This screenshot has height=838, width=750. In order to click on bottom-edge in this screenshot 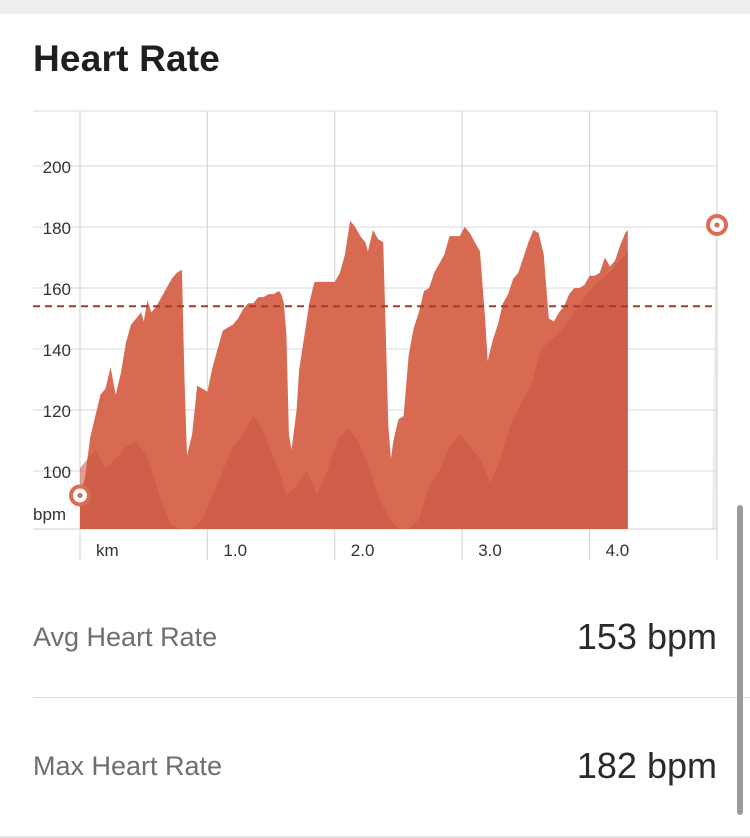, I will do `click(375, 837)`.